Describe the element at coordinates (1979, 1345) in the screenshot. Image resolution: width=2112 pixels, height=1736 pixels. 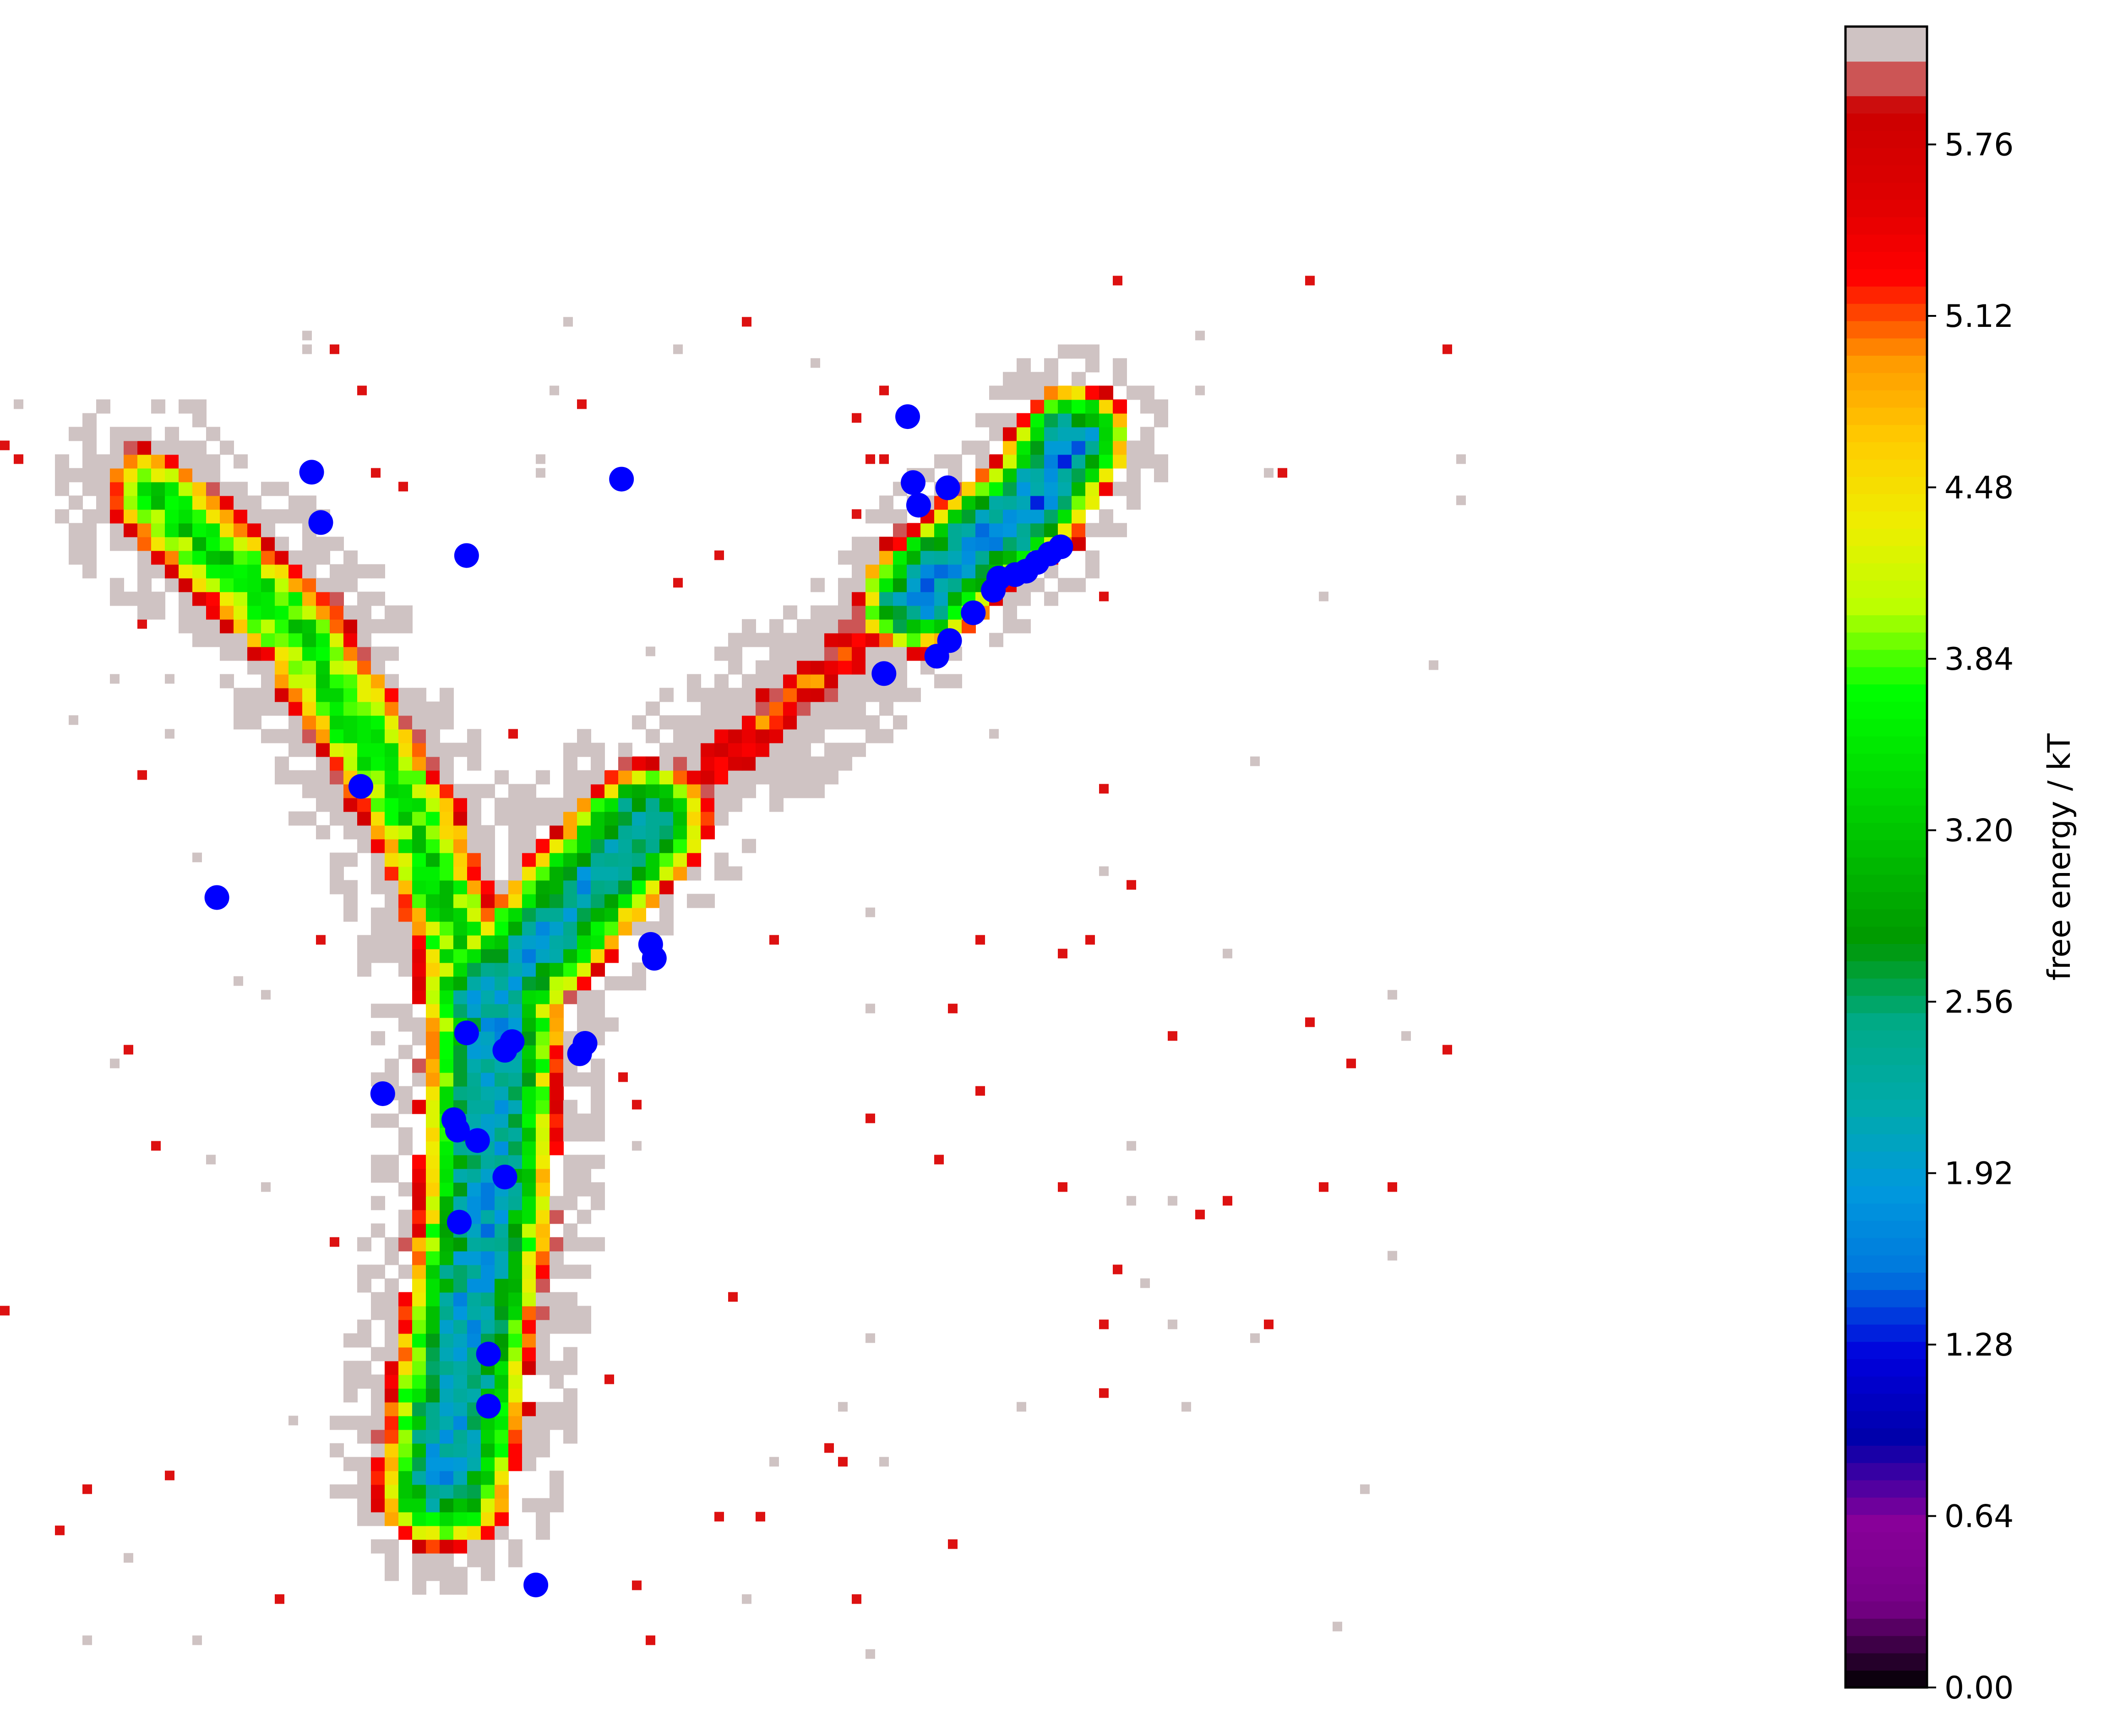
I see `colorbar-tick-label: 1.28` at that location.